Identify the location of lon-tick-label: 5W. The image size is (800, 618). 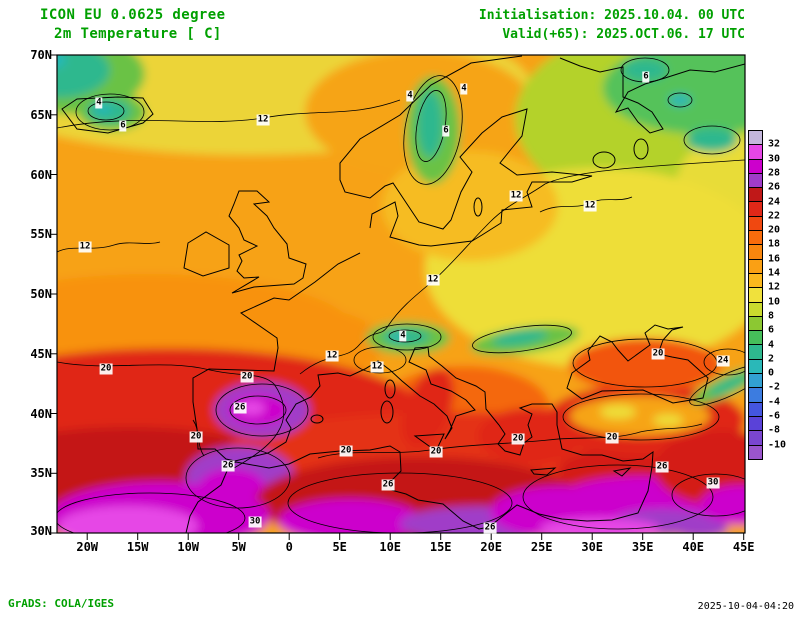
(238, 547).